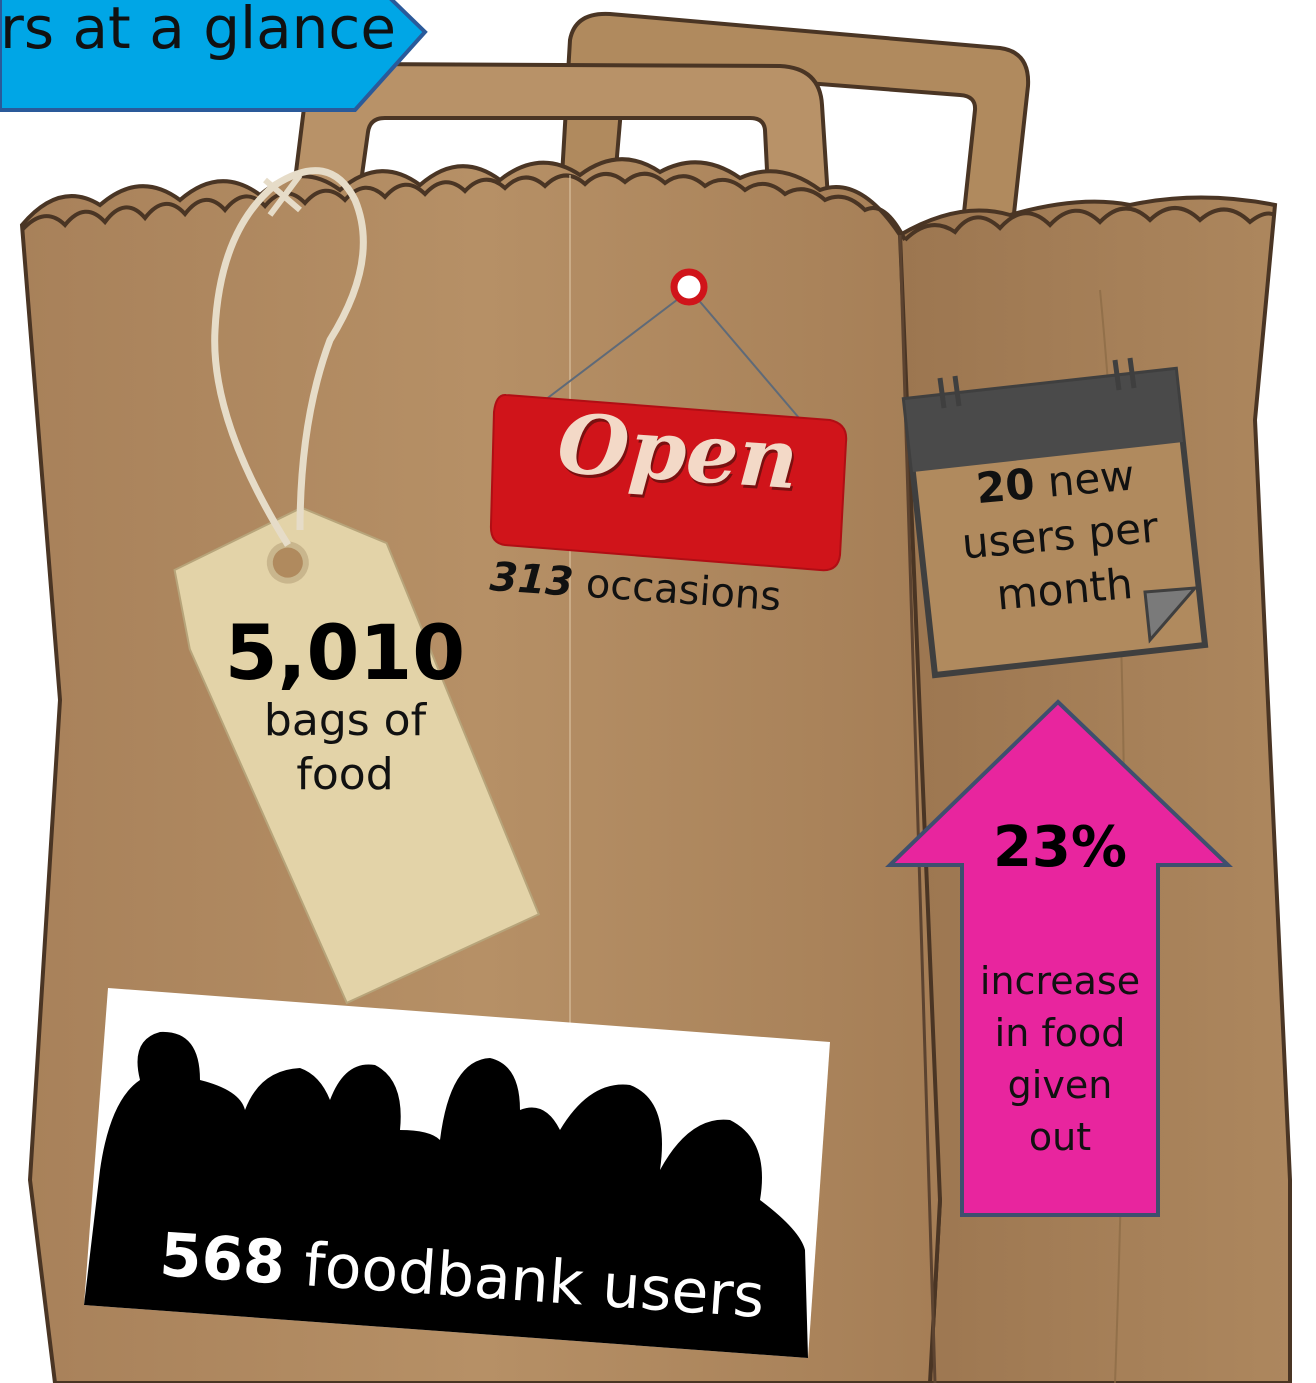 This screenshot has width=1316, height=1383. I want to click on increase-line3: given, so click(1060, 1085).